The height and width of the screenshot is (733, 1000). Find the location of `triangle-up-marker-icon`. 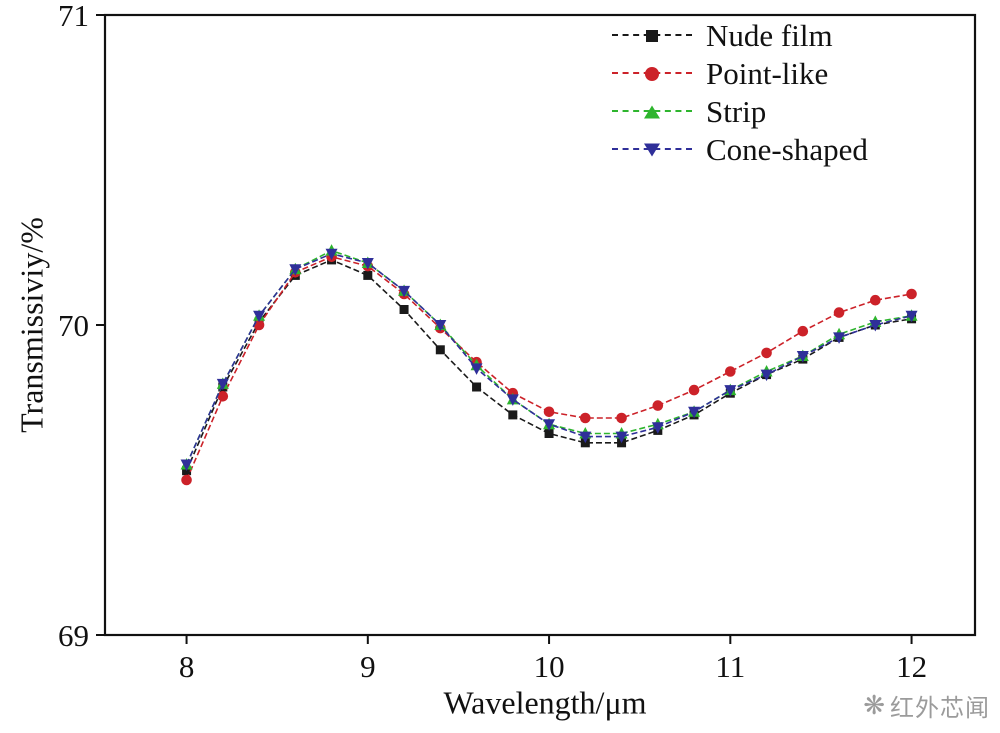

triangle-up-marker-icon is located at coordinates (652, 111).